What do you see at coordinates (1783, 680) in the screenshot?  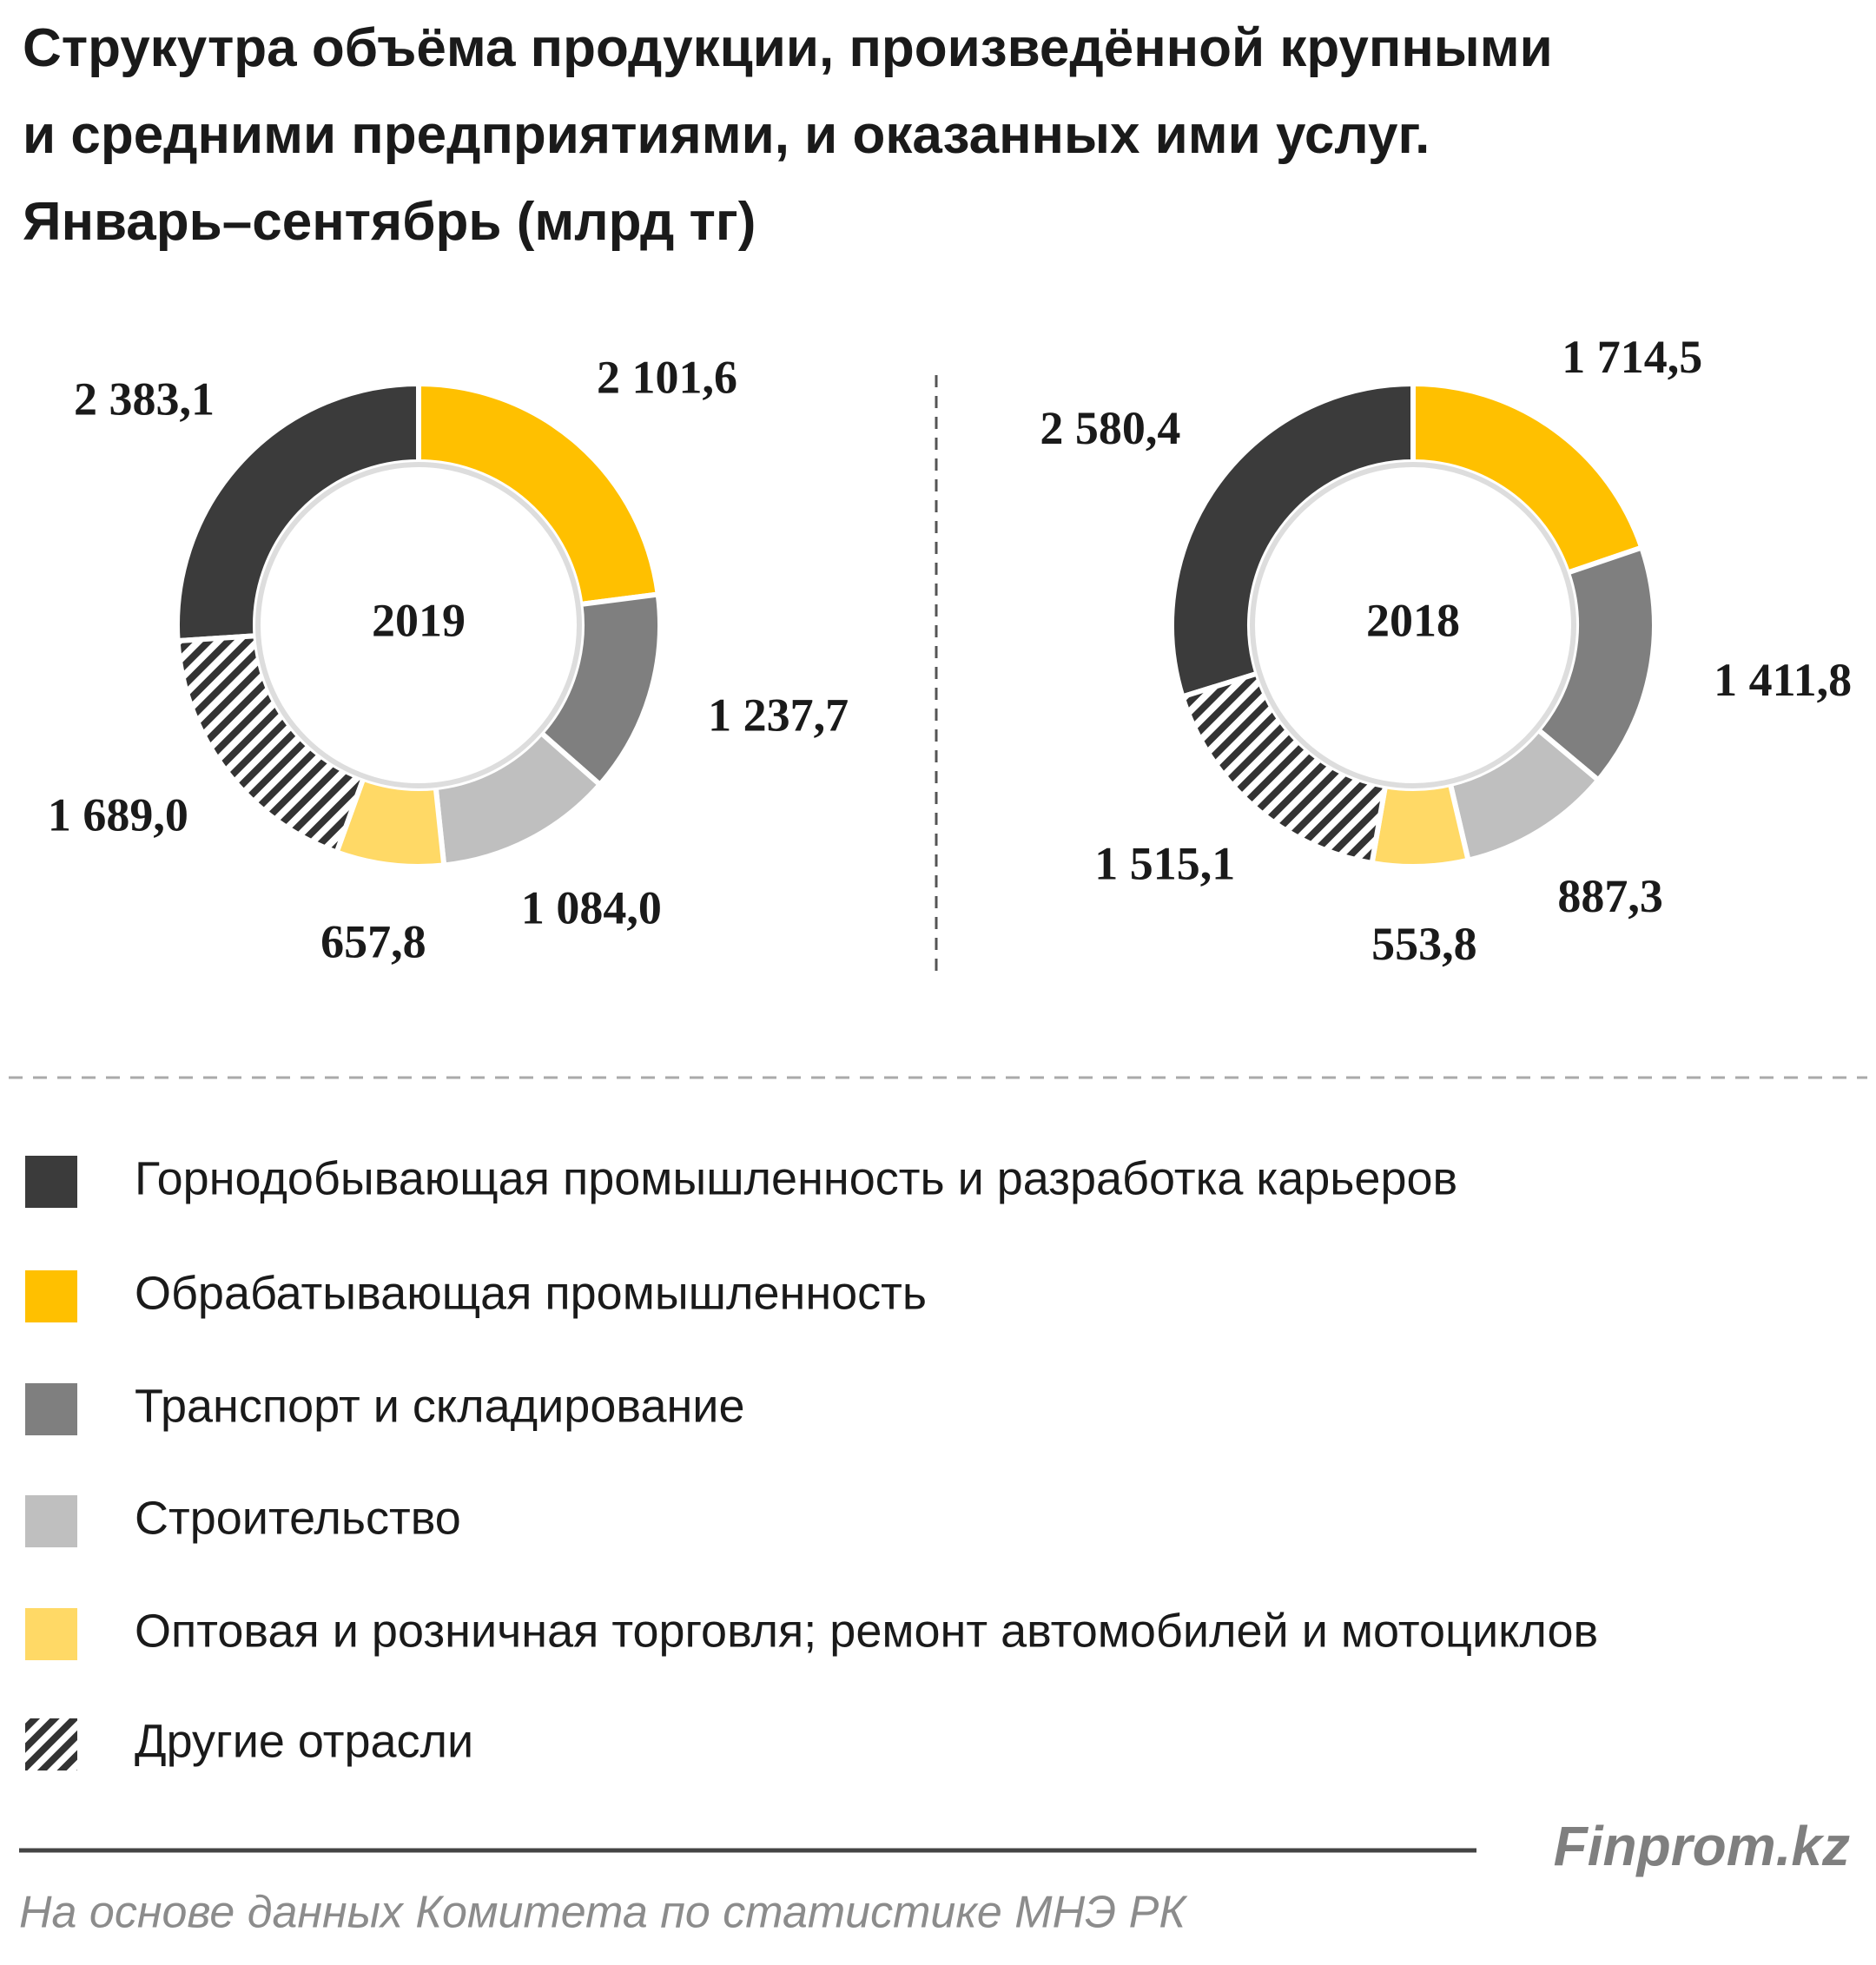 I see `value-label: 1 411,8` at bounding box center [1783, 680].